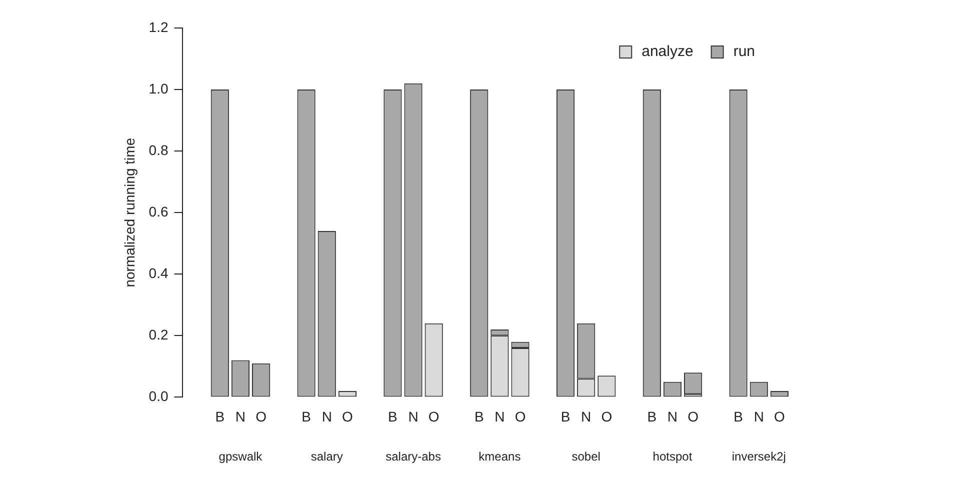  Describe the element at coordinates (158, 150) in the screenshot. I see `y-tick-label: 0.8` at that location.